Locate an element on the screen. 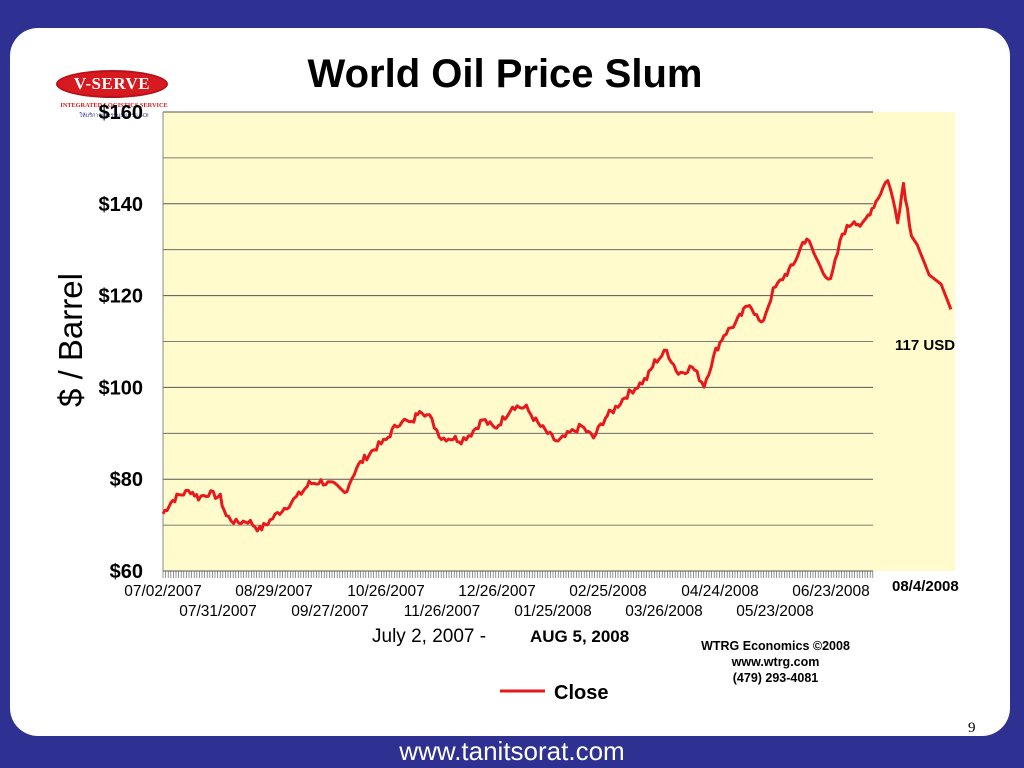 Image resolution: width=1024 pixels, height=768 pixels. y-tick-label: $80 is located at coordinates (126, 480).